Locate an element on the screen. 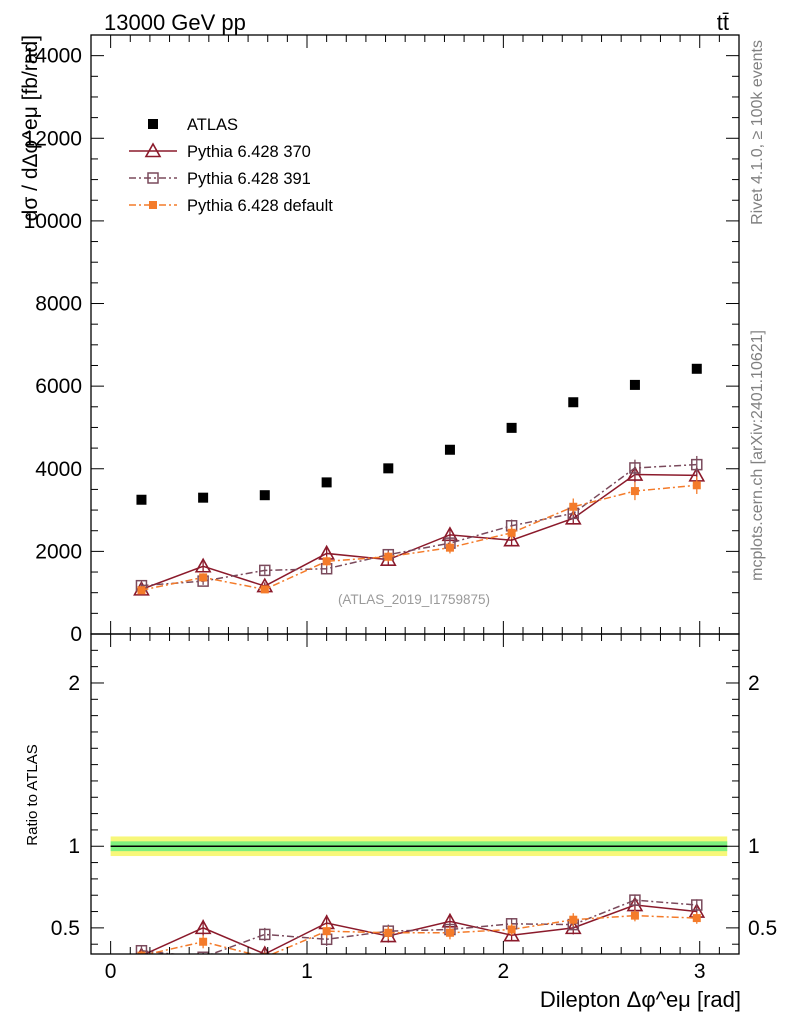 Image resolution: width=786 pixels, height=1024 pixels. header-energy: 13000 GeV pp is located at coordinates (175, 22).